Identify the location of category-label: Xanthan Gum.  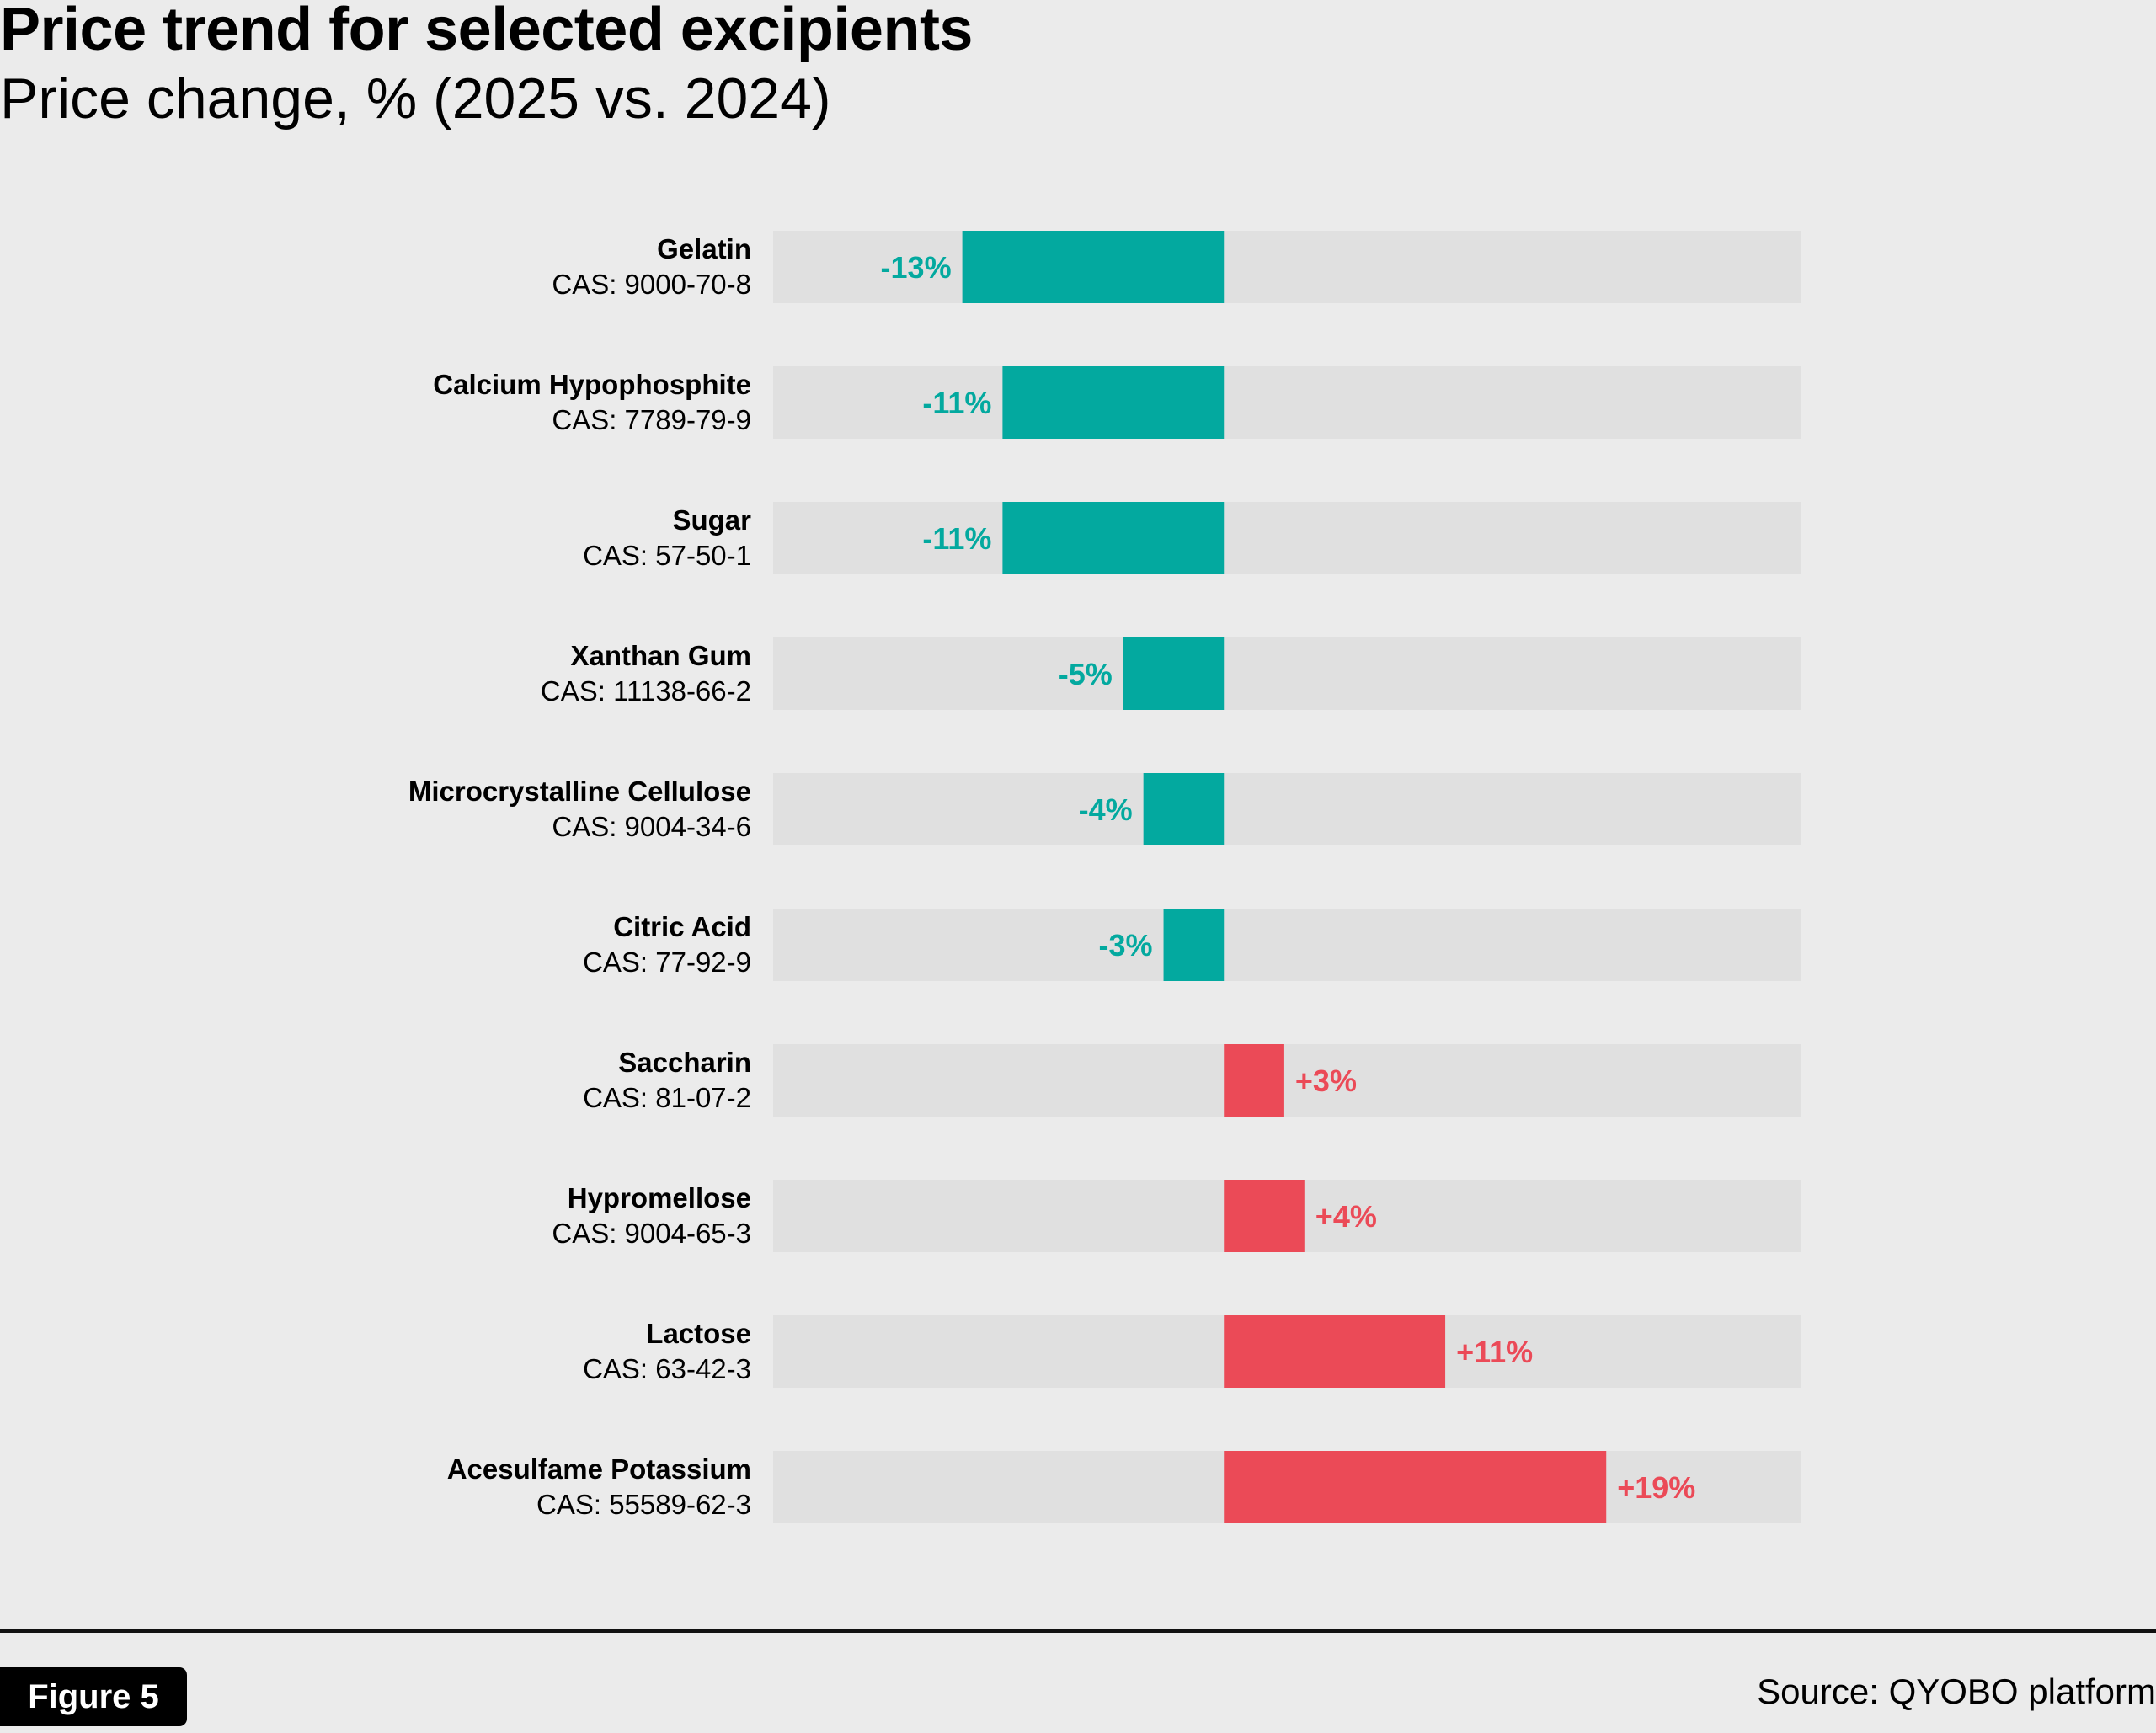
(660, 655).